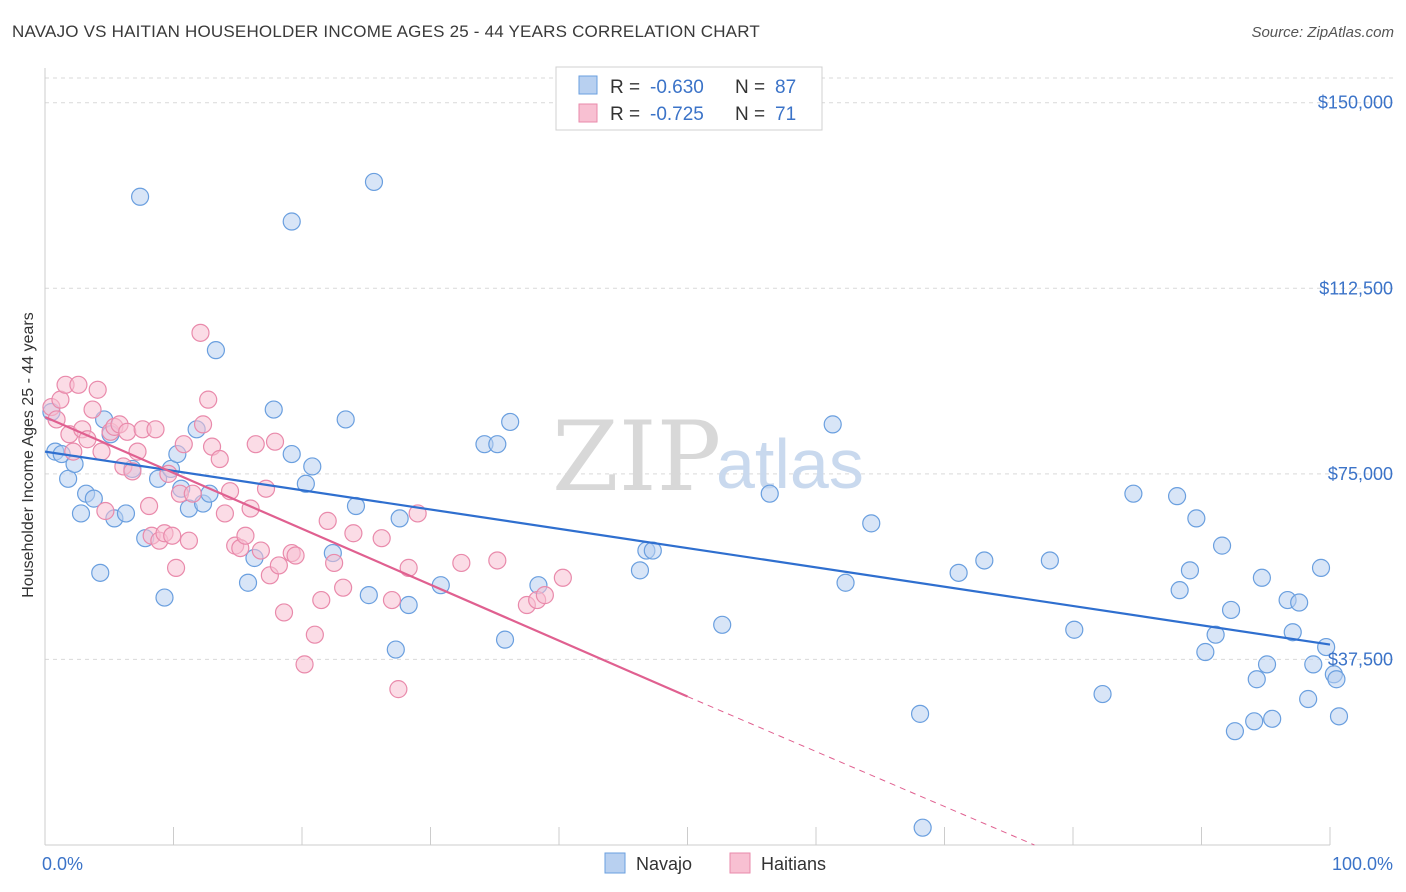 Image resolution: width=1406 pixels, height=892 pixels. What do you see at coordinates (588, 113) in the screenshot?
I see `legend-swatch-haitians` at bounding box center [588, 113].